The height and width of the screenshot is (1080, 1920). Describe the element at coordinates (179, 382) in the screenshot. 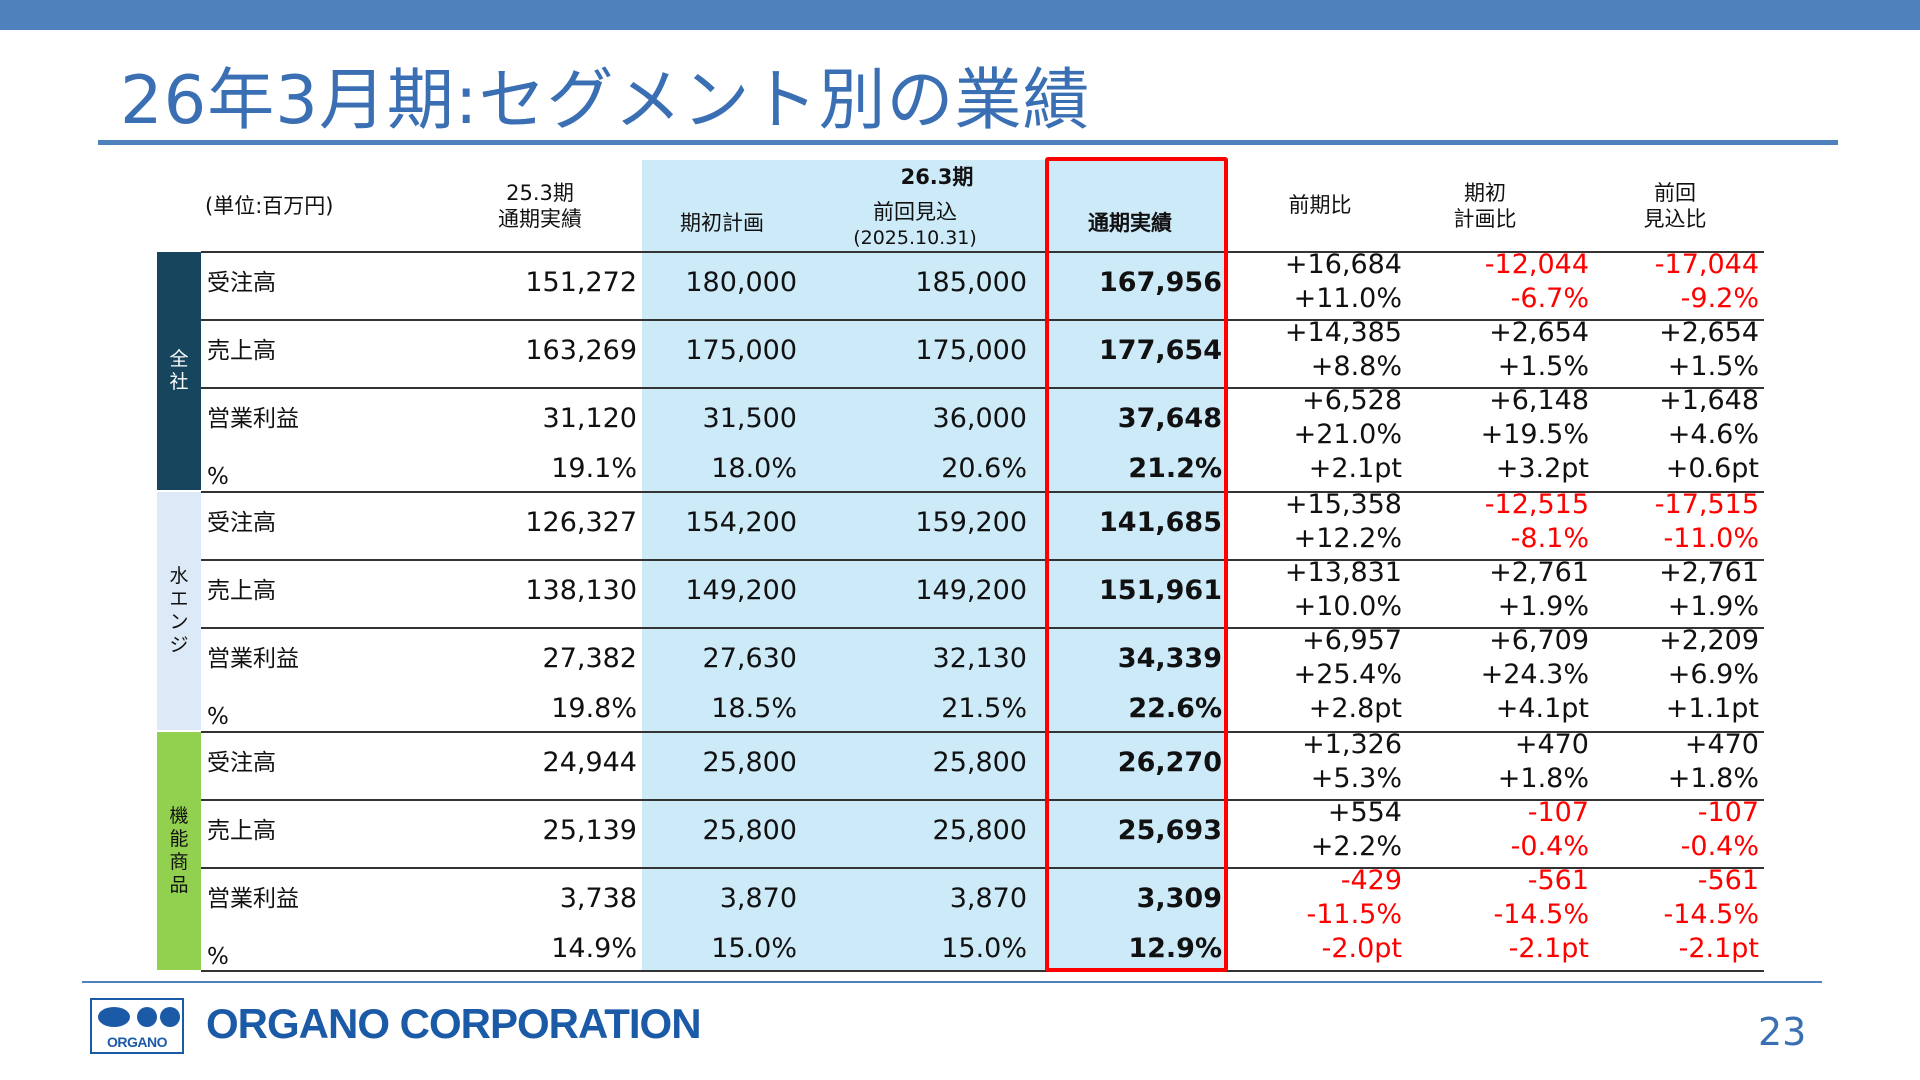

I see `segment-total-char: 社` at that location.